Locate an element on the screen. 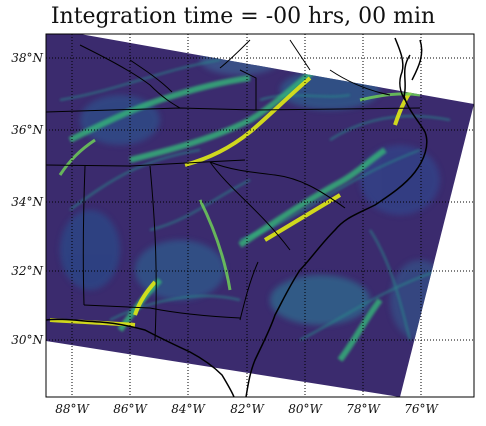  lon-label: 76°W is located at coordinates (421, 409).